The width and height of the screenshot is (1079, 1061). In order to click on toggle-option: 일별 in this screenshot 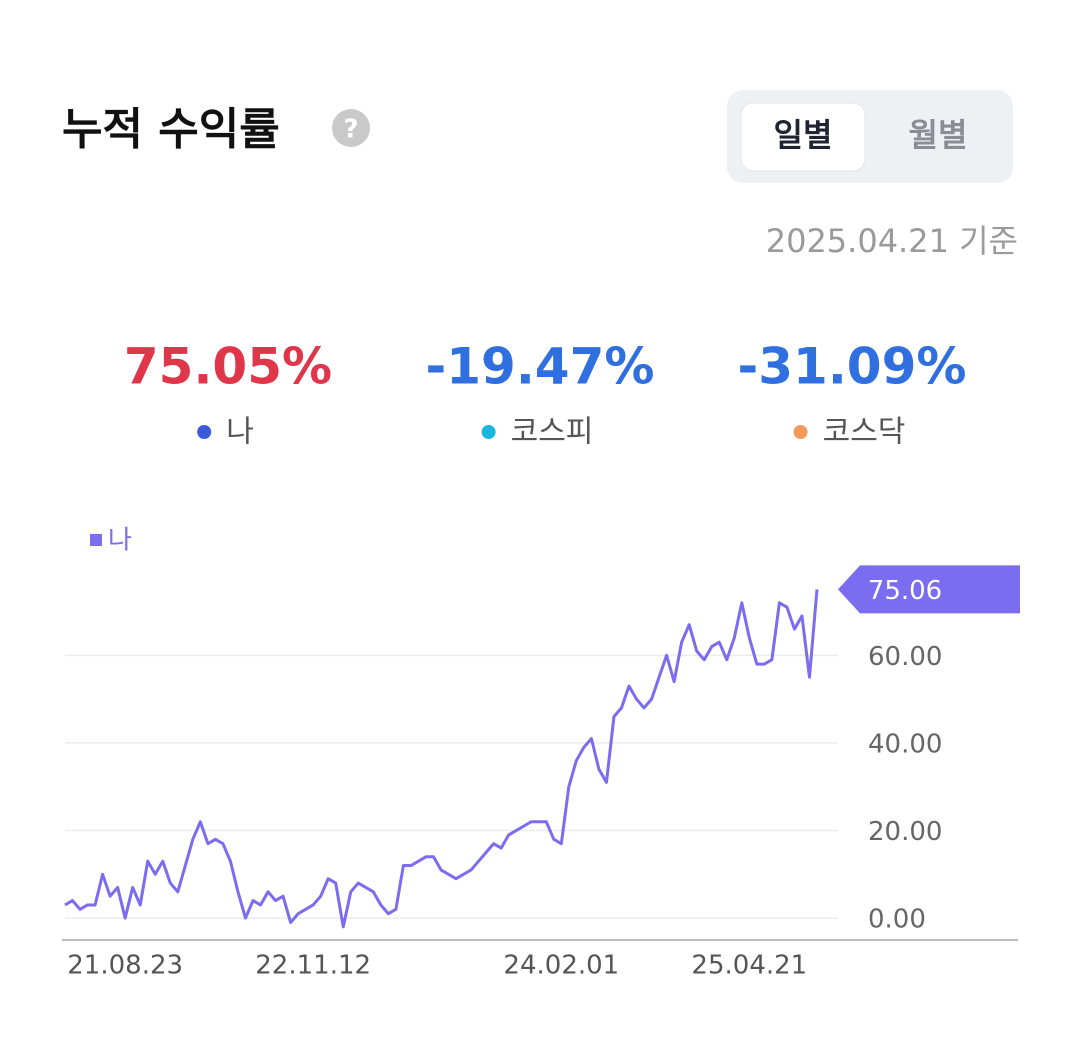, I will do `click(803, 135)`.